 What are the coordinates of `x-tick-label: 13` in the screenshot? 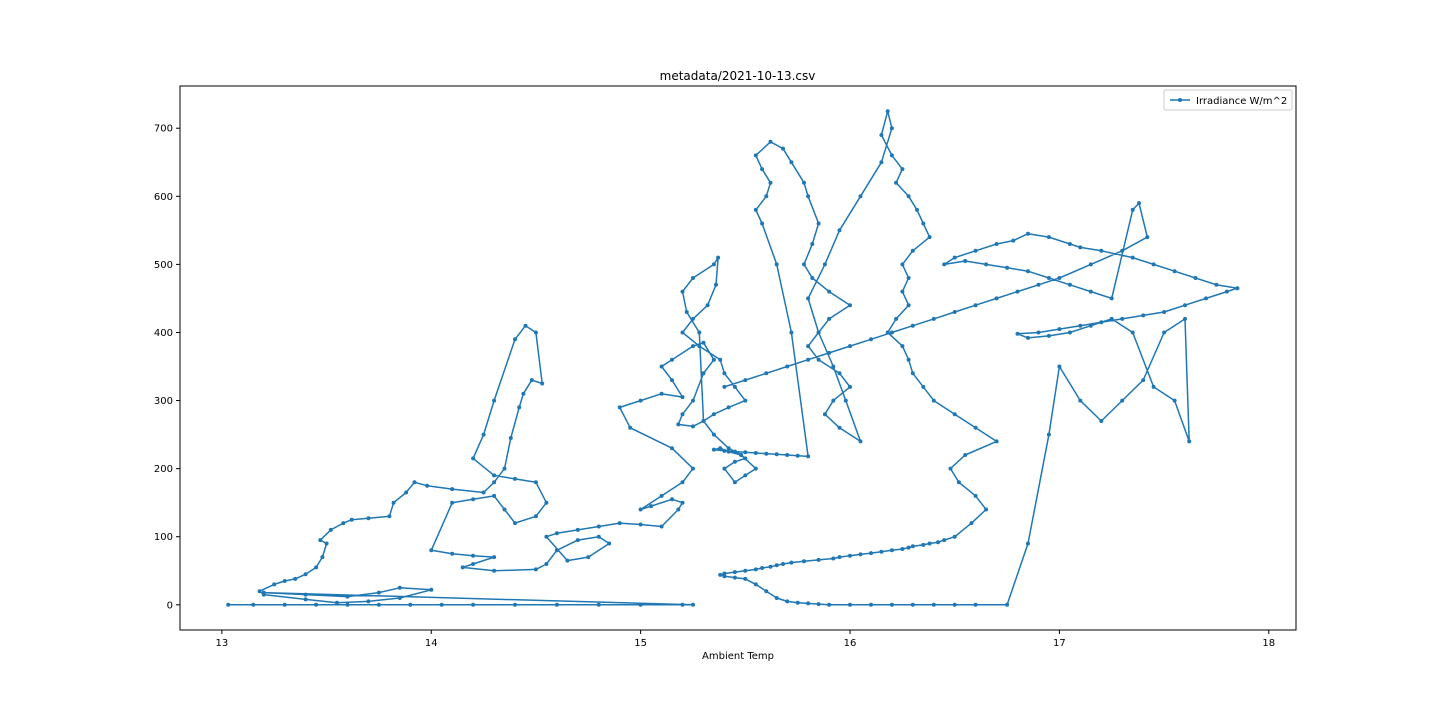 It's located at (222, 643).